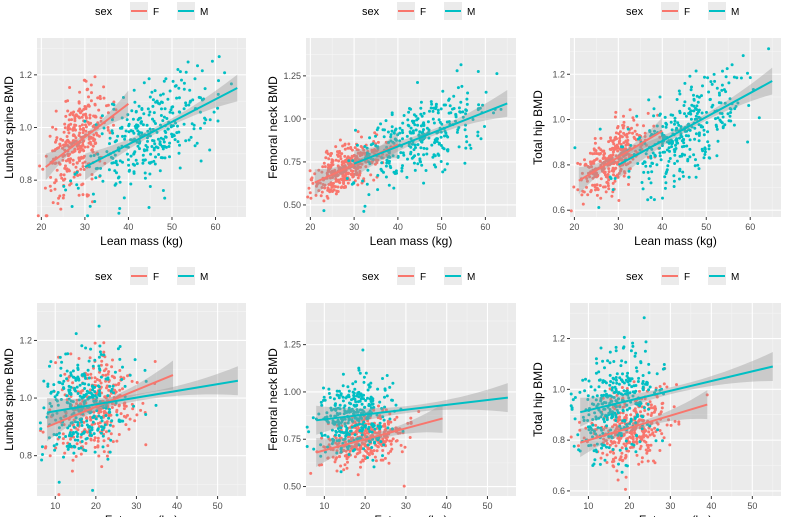 This screenshot has width=789, height=517. Describe the element at coordinates (273, 127) in the screenshot. I see `y-axis-title: Femoral neck BMD` at that location.